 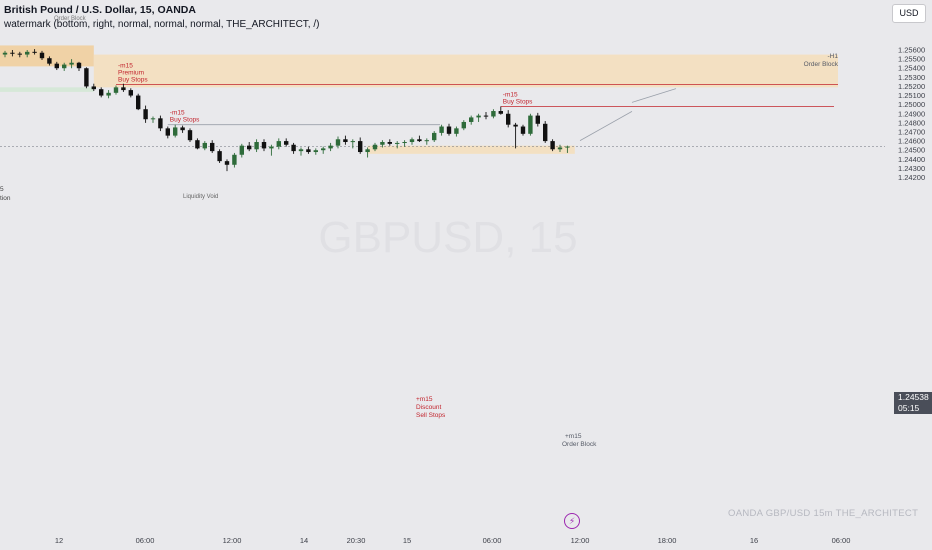 I want to click on x-tick-7: 12:00, so click(x=580, y=540).